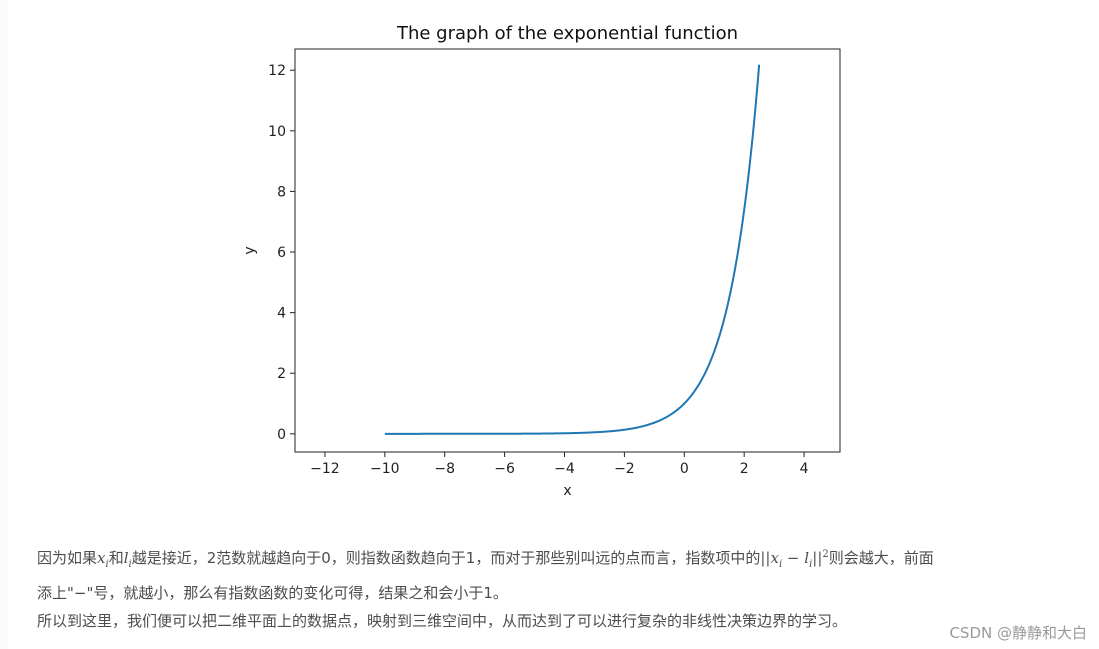 The height and width of the screenshot is (649, 1099). I want to click on math-norm: ||xi − li||2, so click(794, 559).